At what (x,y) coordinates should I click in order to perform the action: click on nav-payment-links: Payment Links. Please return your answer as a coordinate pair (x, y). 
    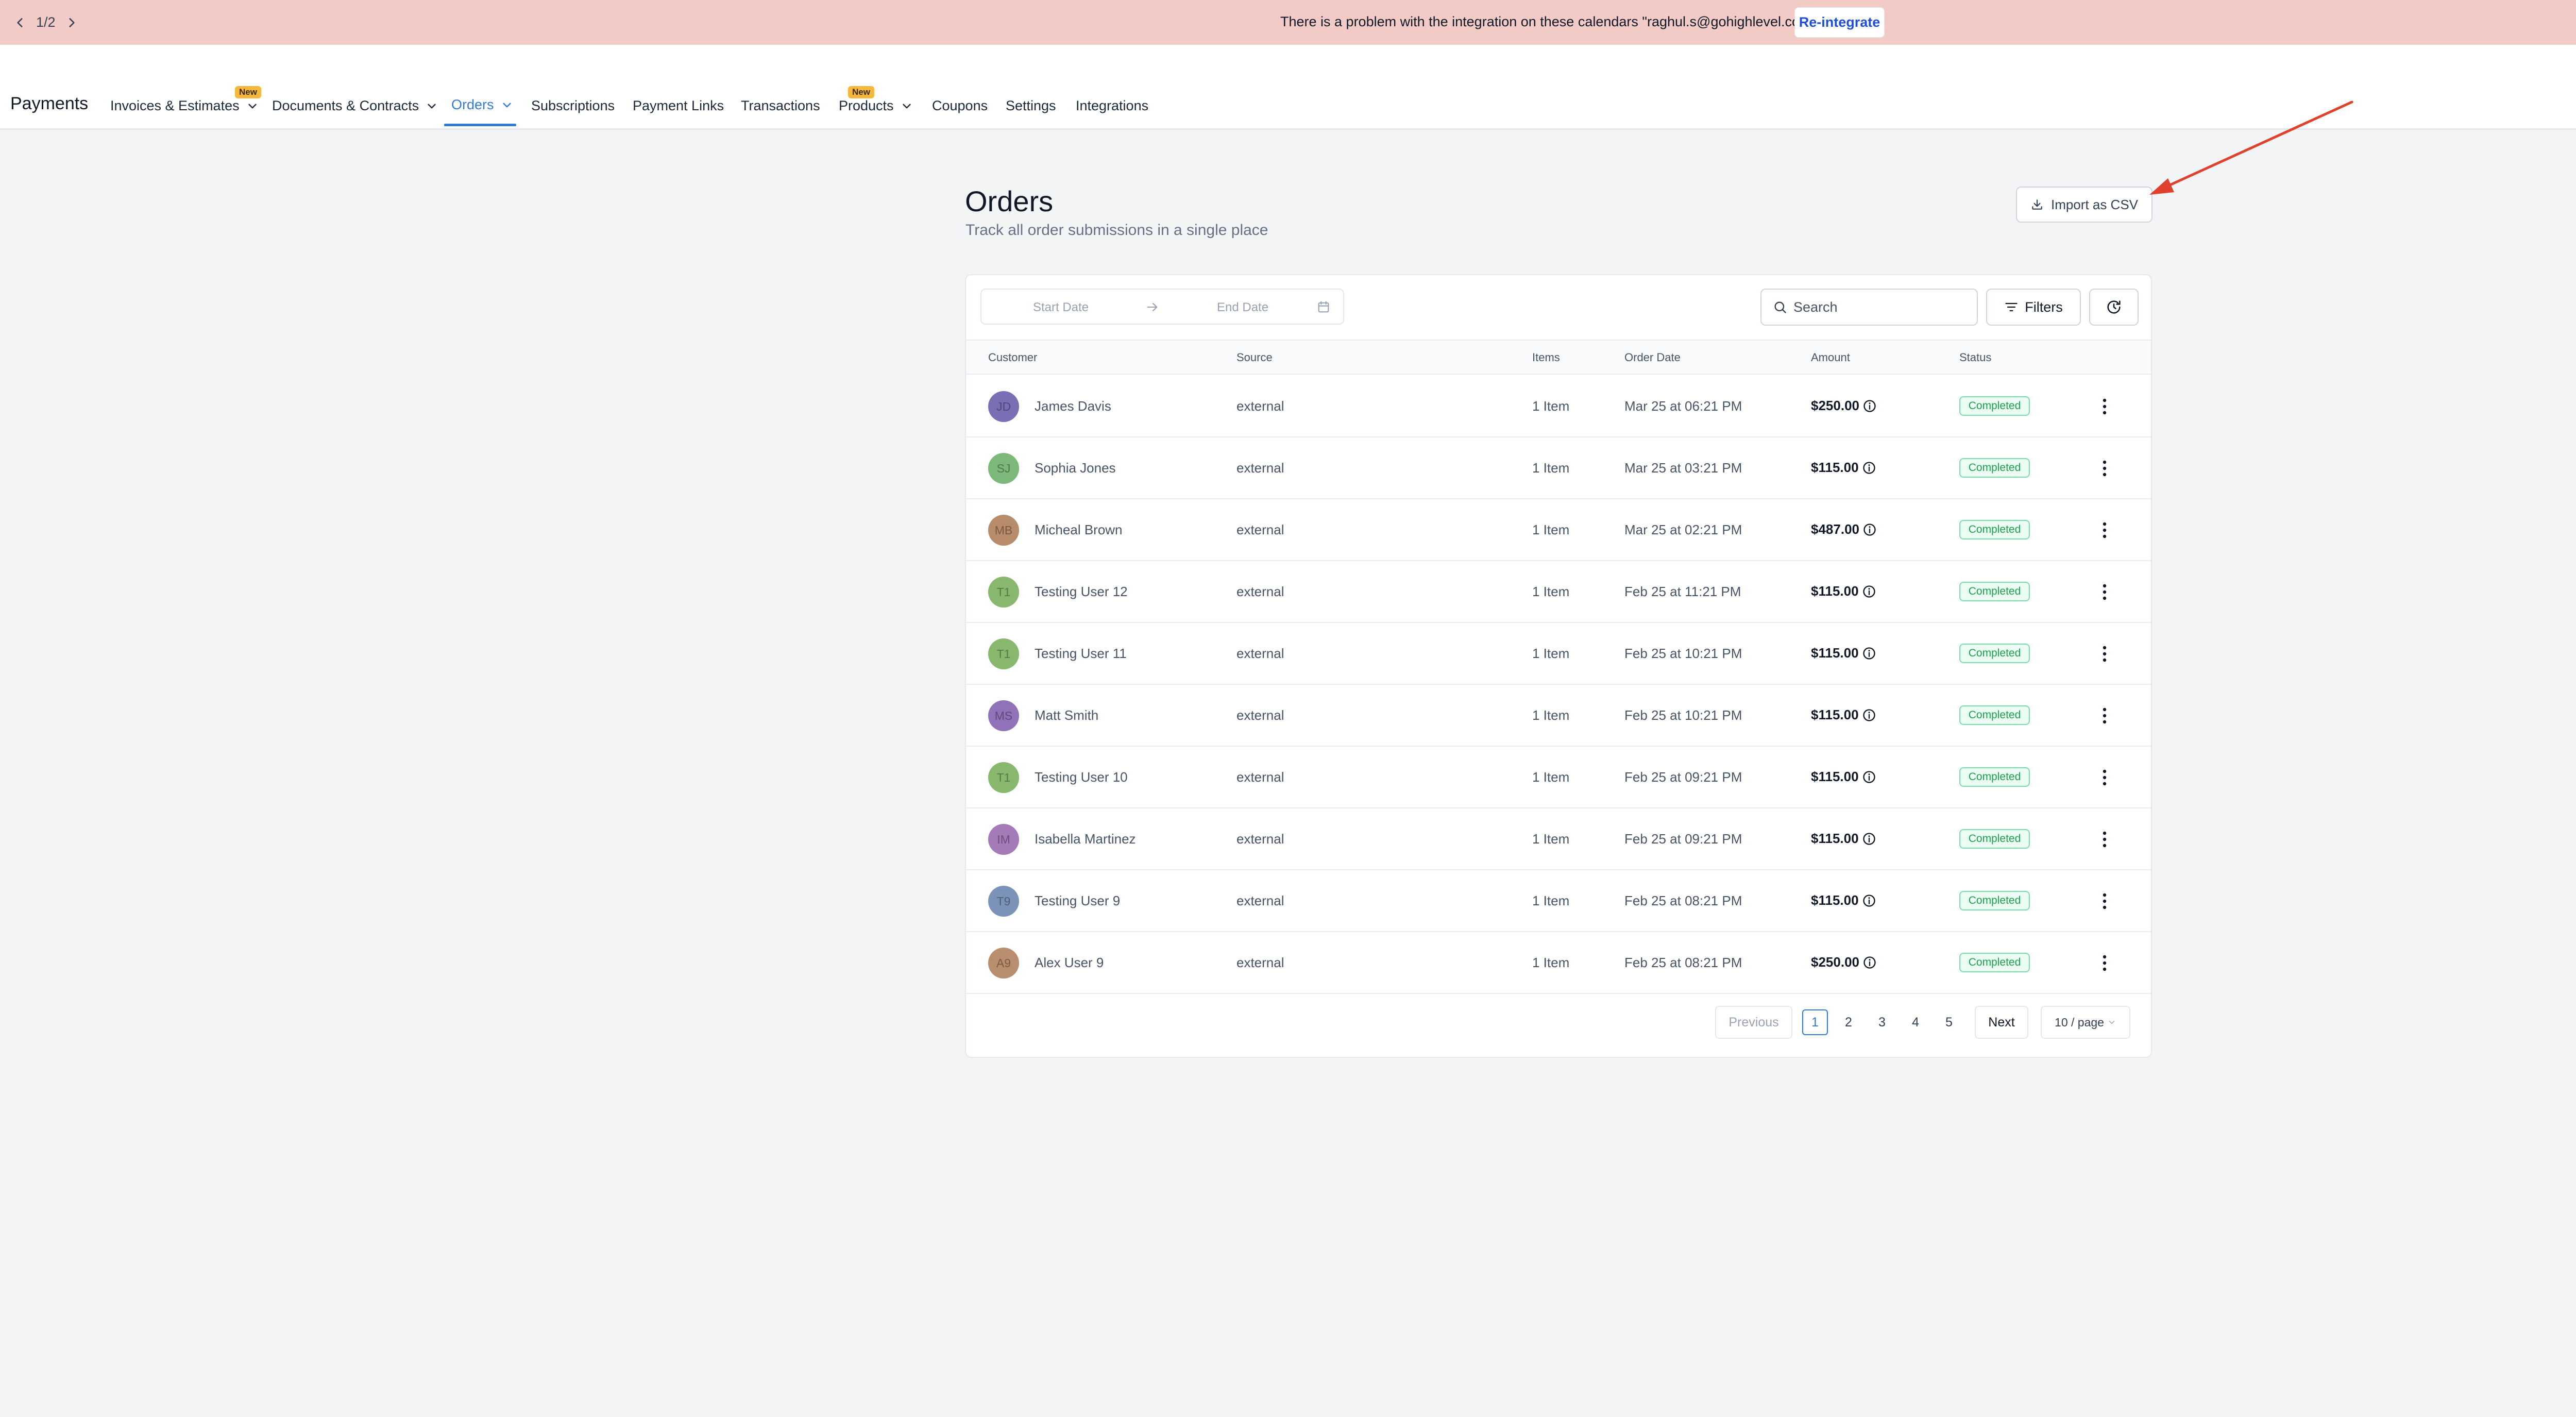
    Looking at the image, I should click on (678, 106).